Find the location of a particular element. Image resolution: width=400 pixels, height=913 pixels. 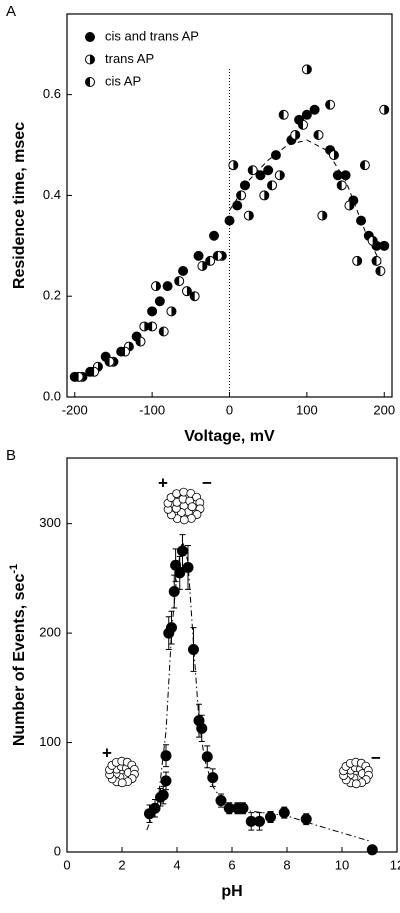

y-tick-label: 0.6 is located at coordinates (52, 93).